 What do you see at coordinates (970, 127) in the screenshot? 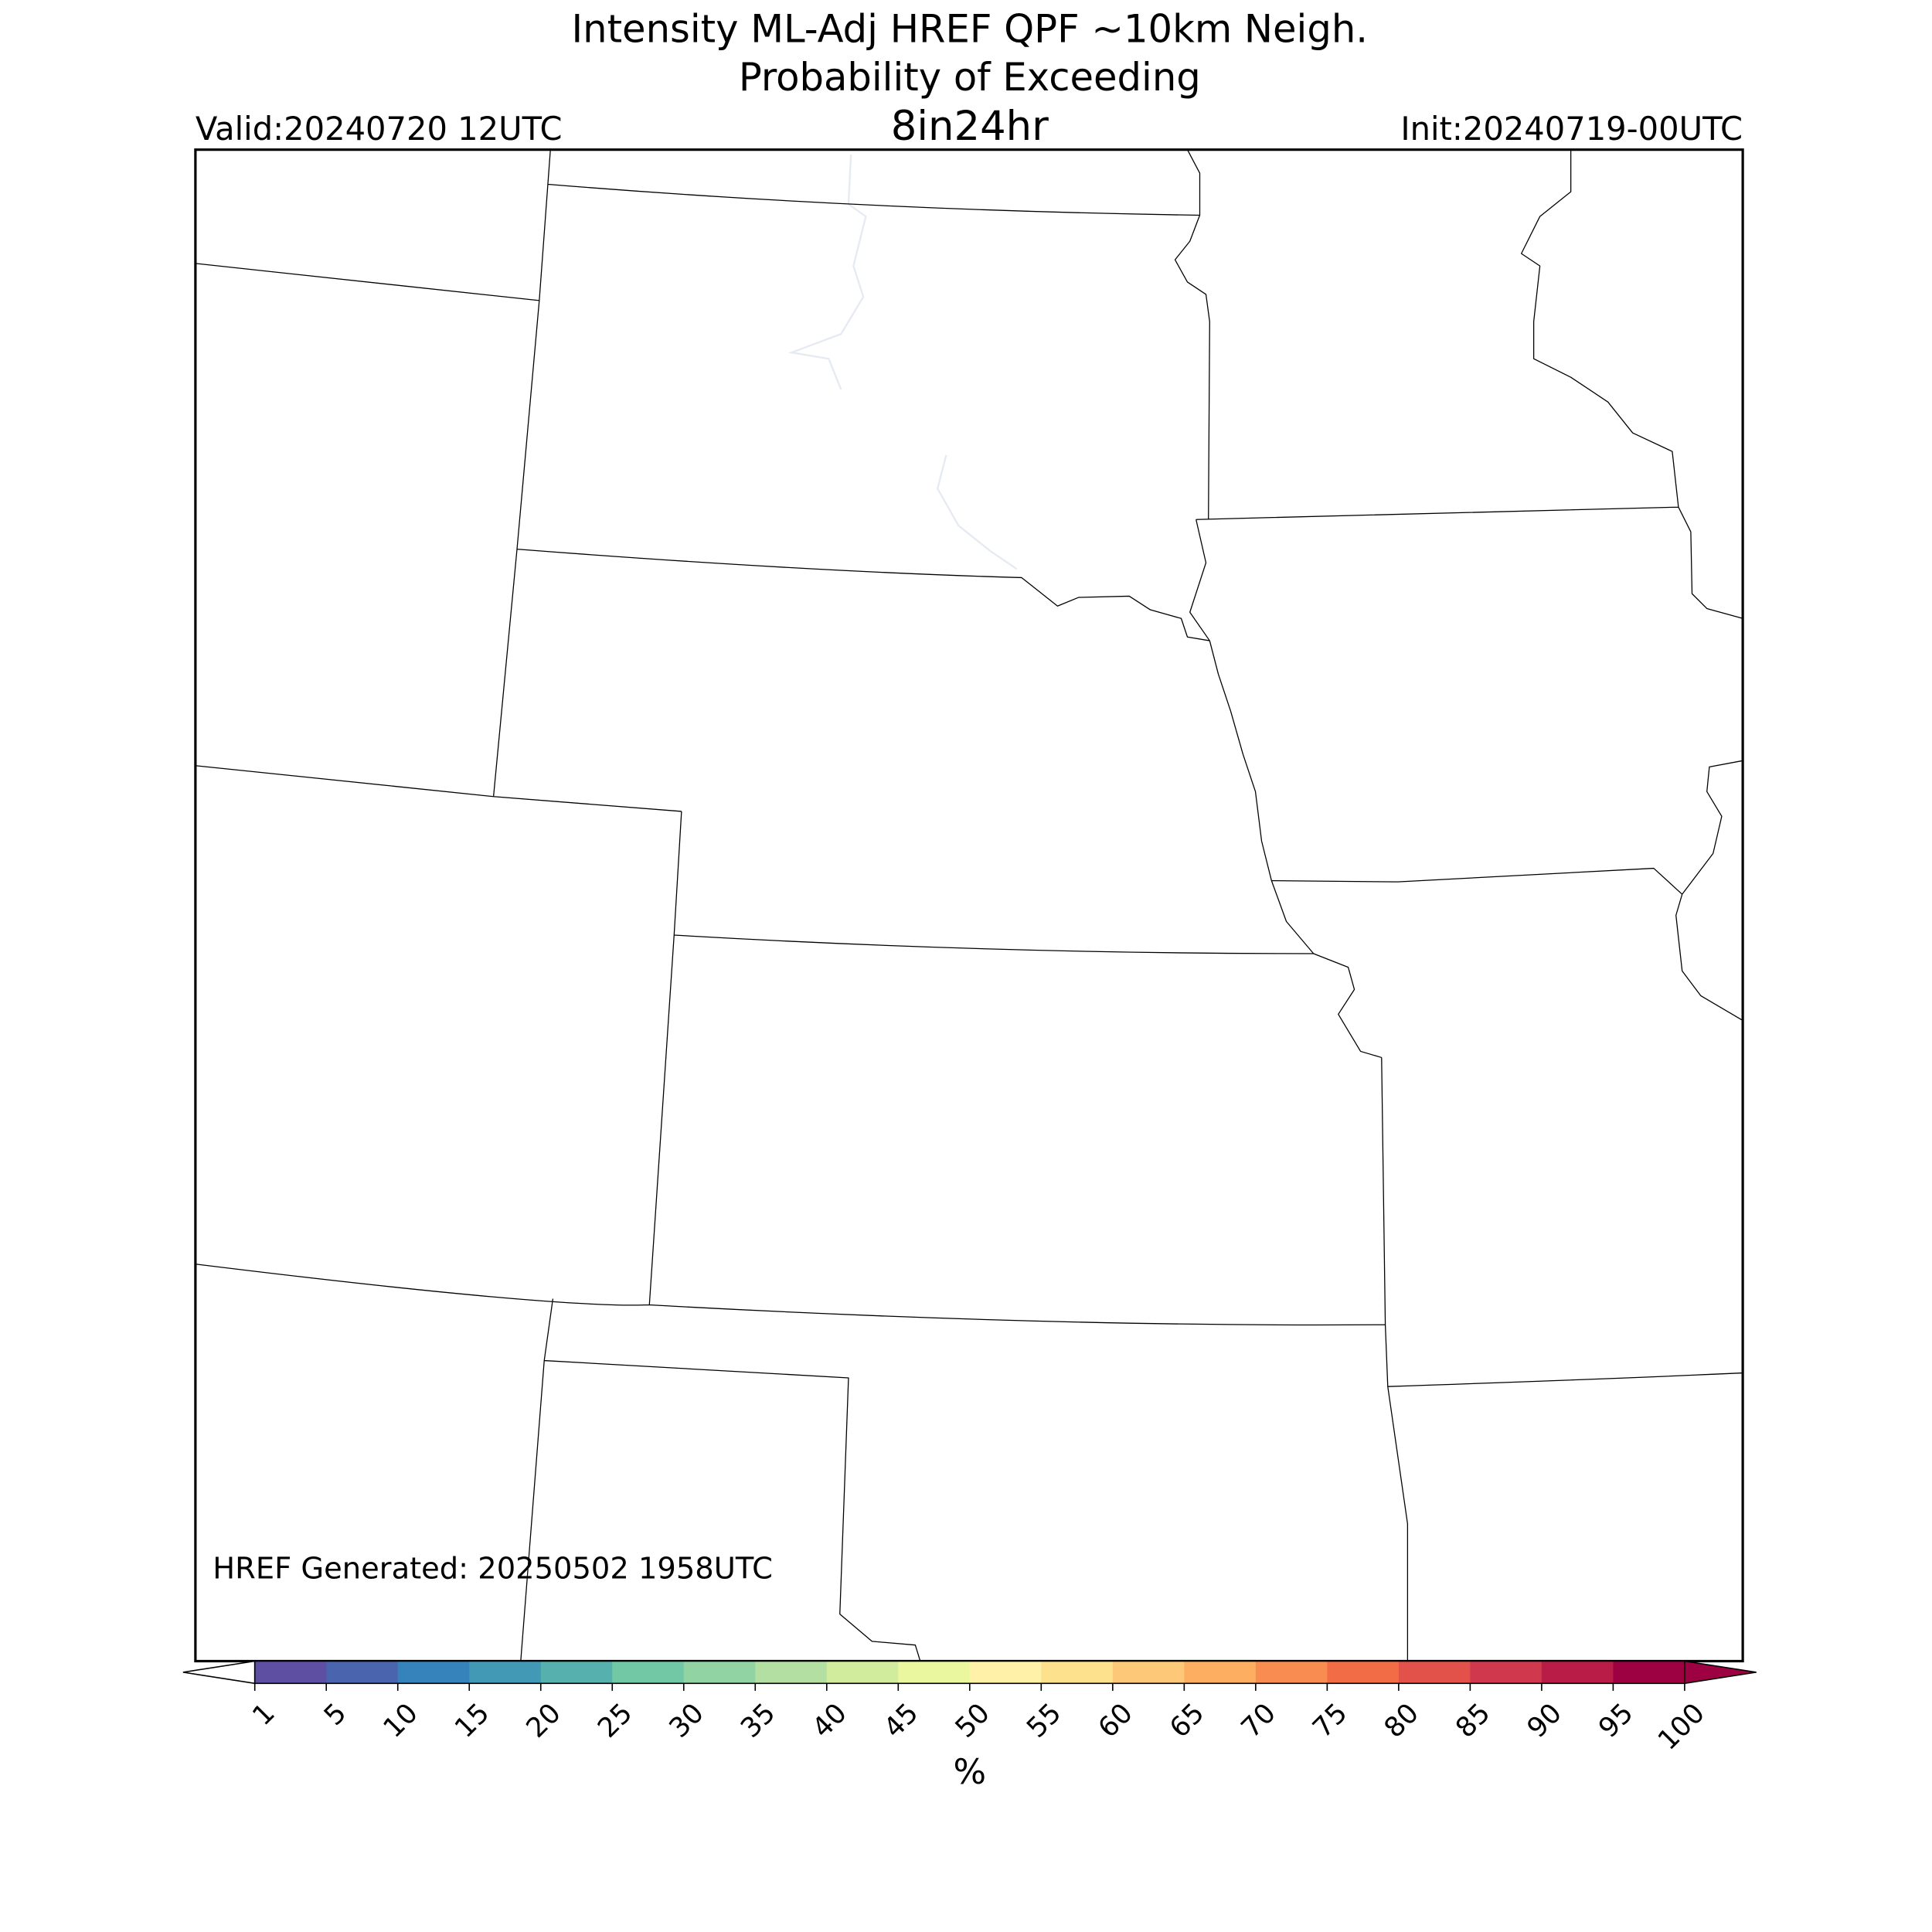
I see `threshold: 8in24hr` at bounding box center [970, 127].